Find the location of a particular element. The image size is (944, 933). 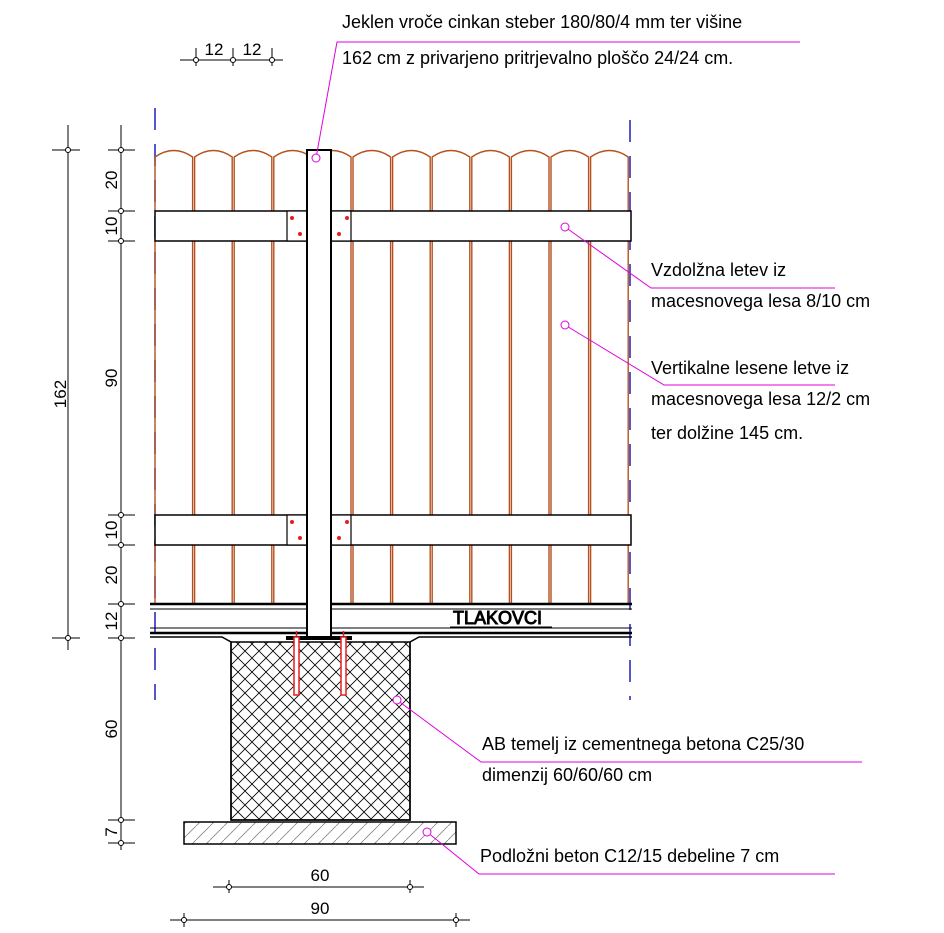

foundation-block is located at coordinates (320, 731).